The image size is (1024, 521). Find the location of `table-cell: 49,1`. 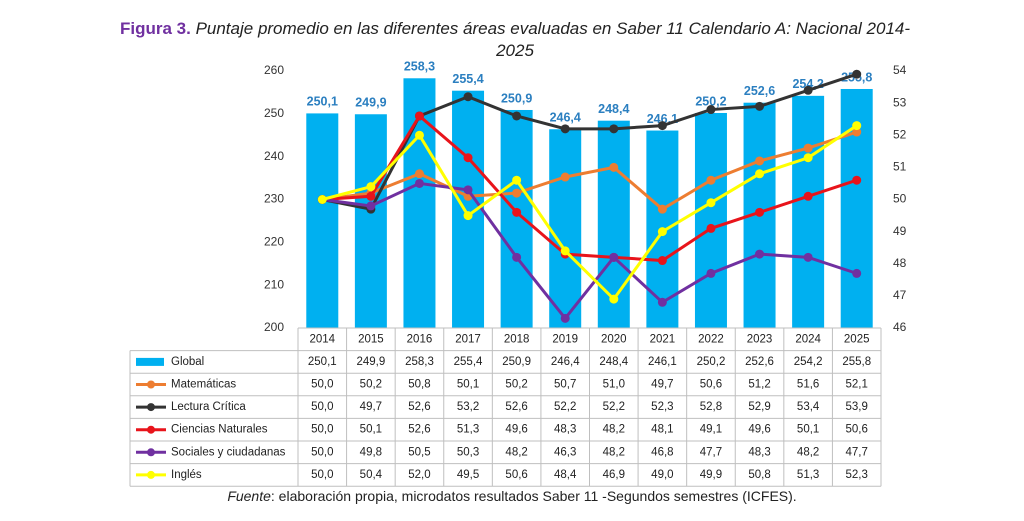

table-cell: 49,1 is located at coordinates (711, 430).